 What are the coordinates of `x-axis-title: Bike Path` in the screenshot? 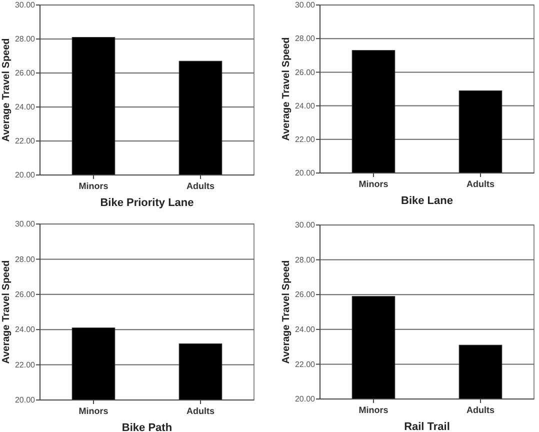 It's located at (147, 427).